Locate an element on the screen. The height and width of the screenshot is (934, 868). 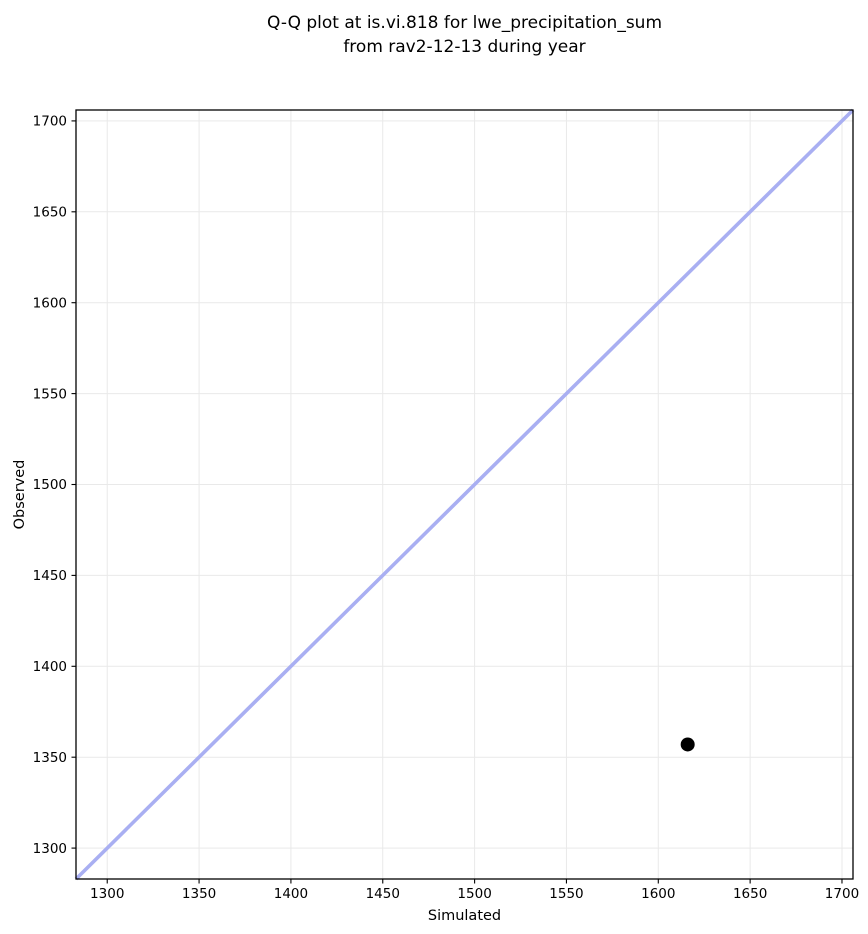
x-tick-label: 1650 is located at coordinates (750, 894).